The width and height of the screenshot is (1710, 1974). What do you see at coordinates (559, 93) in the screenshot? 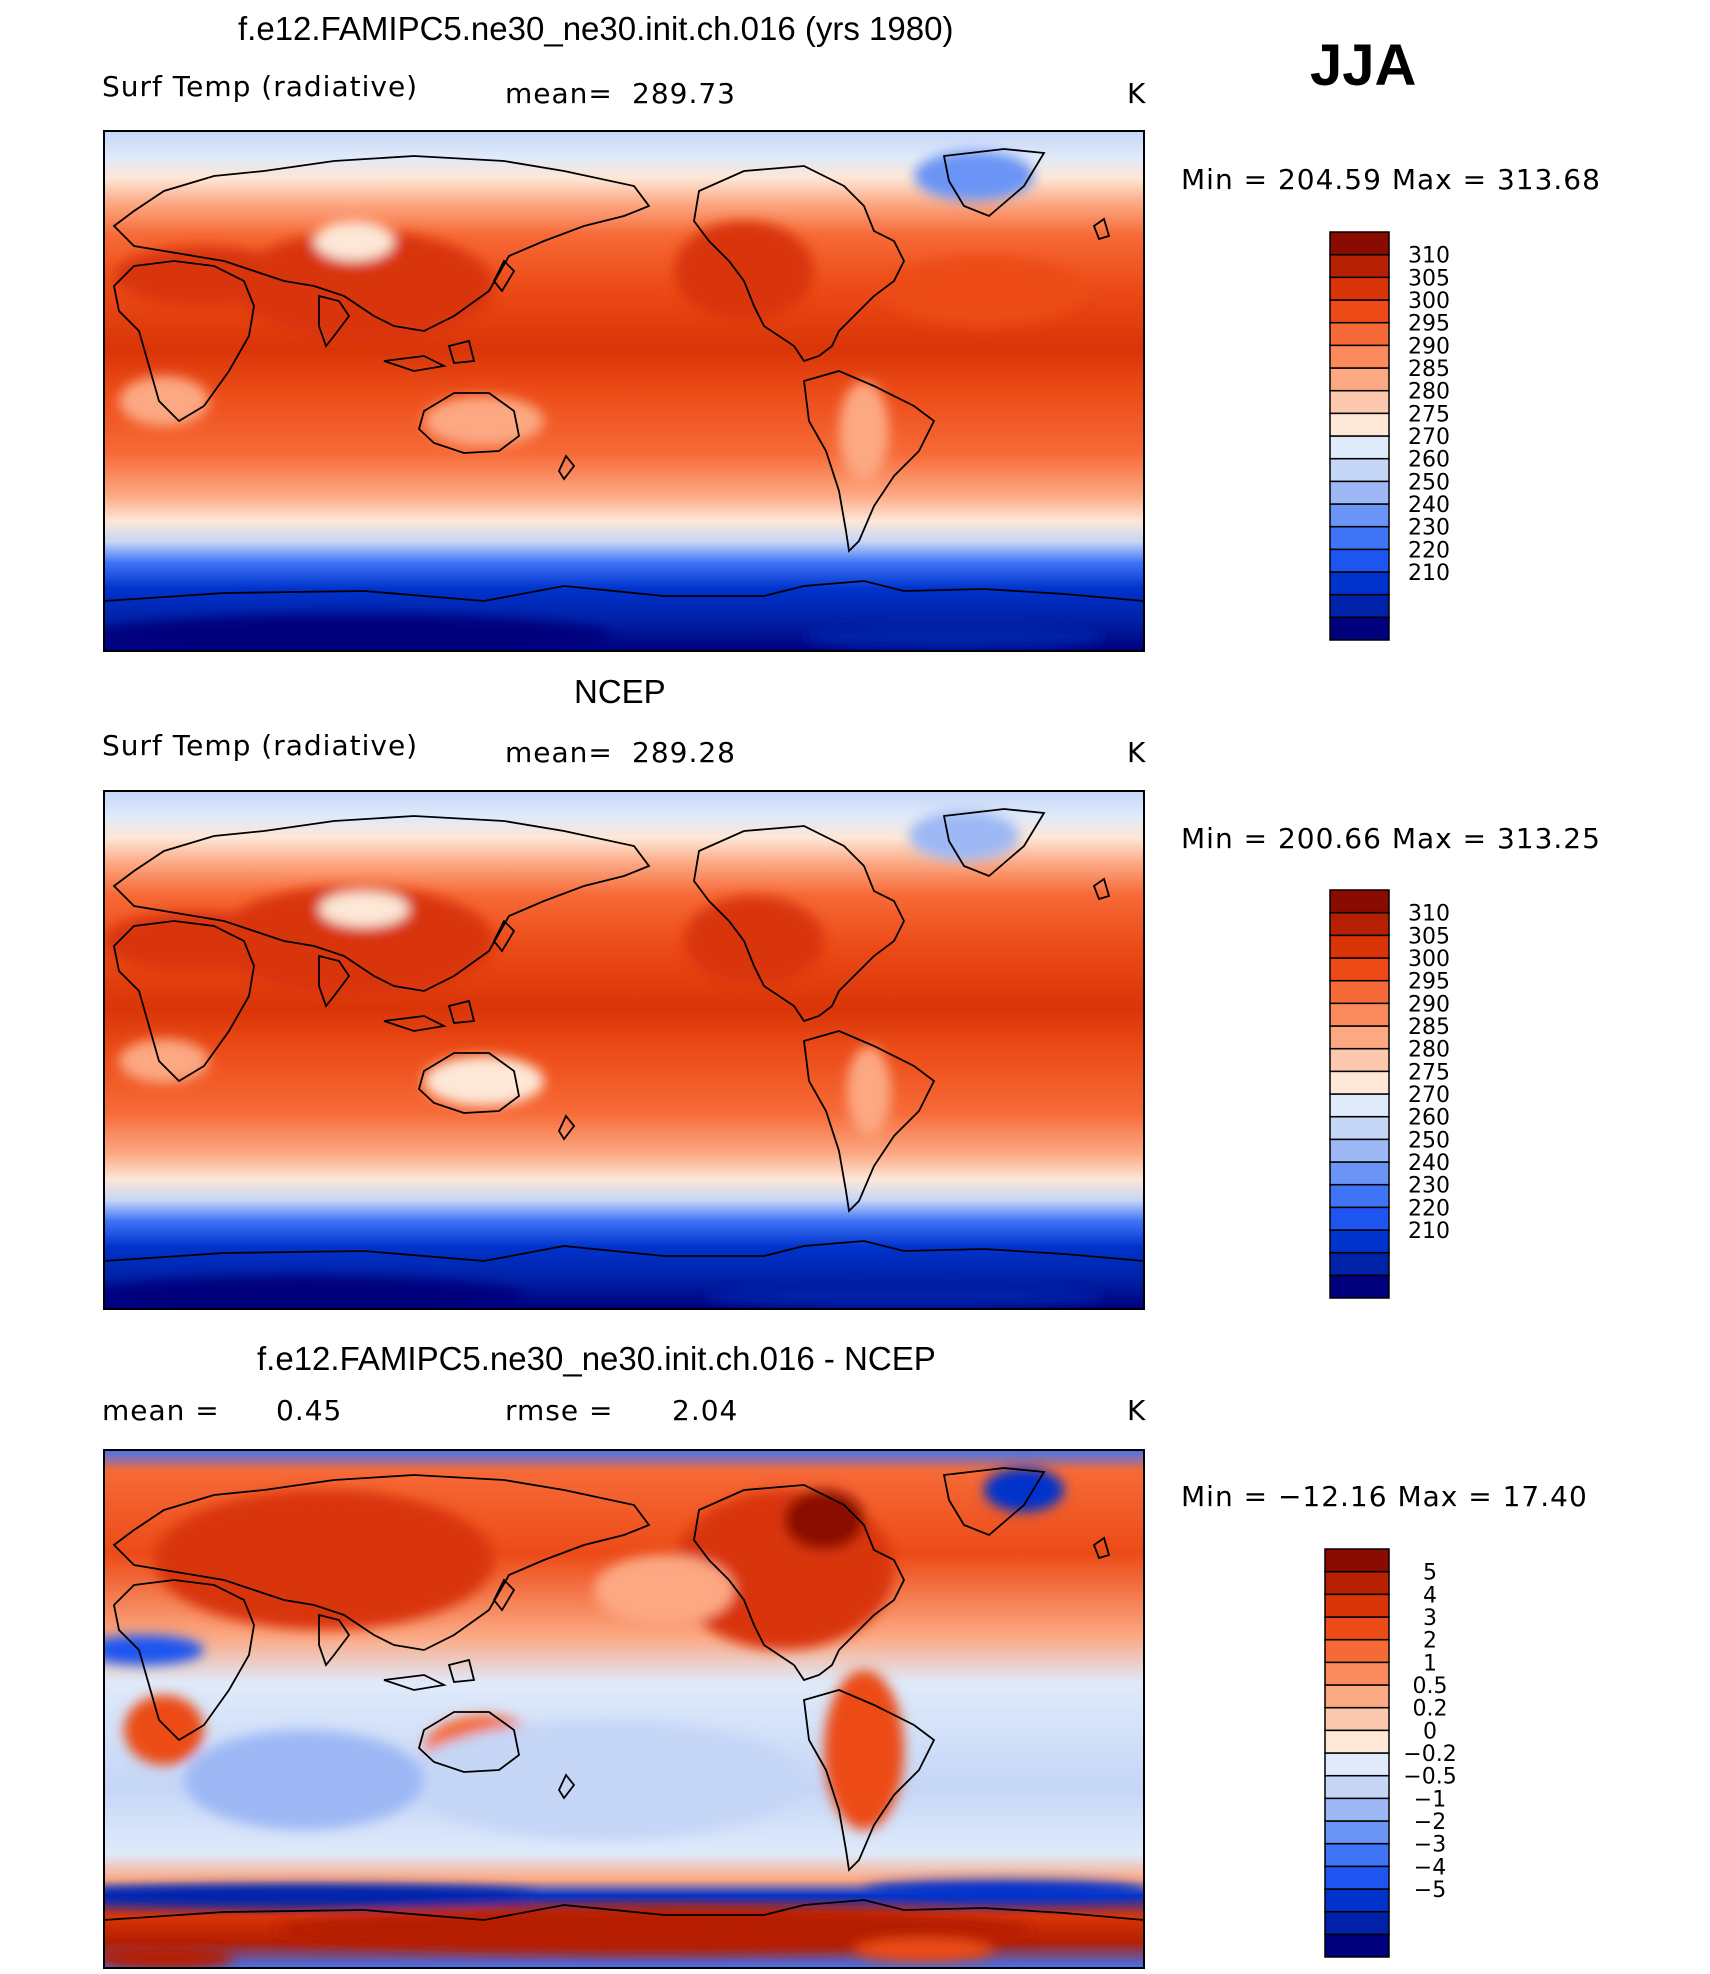
I see `panel1-mean-label: mean=` at bounding box center [559, 93].